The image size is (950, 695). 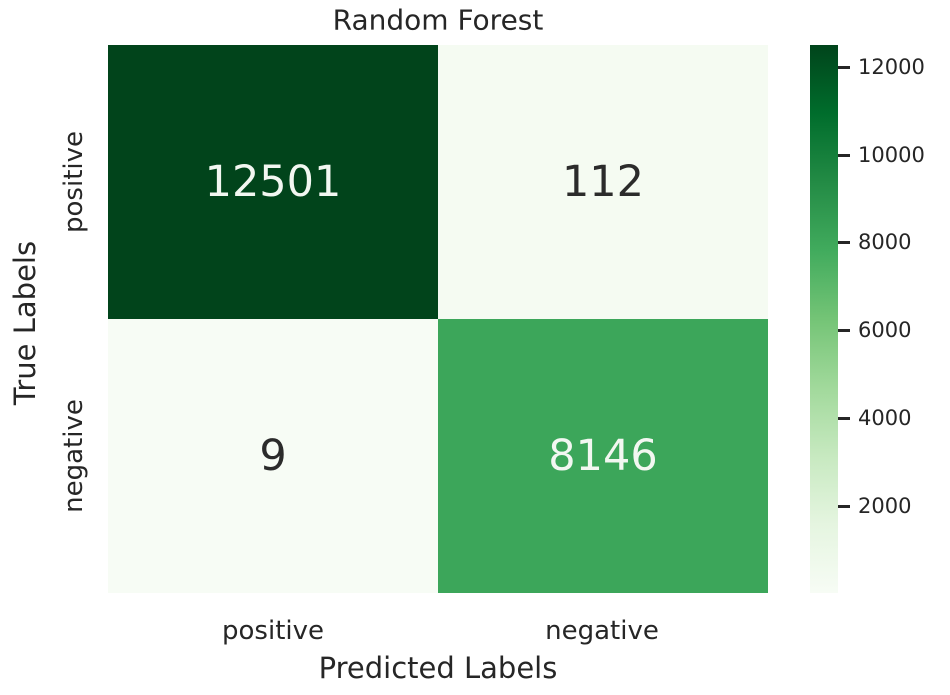 What do you see at coordinates (438, 668) in the screenshot?
I see `x-axis-label: Predicted Labels` at bounding box center [438, 668].